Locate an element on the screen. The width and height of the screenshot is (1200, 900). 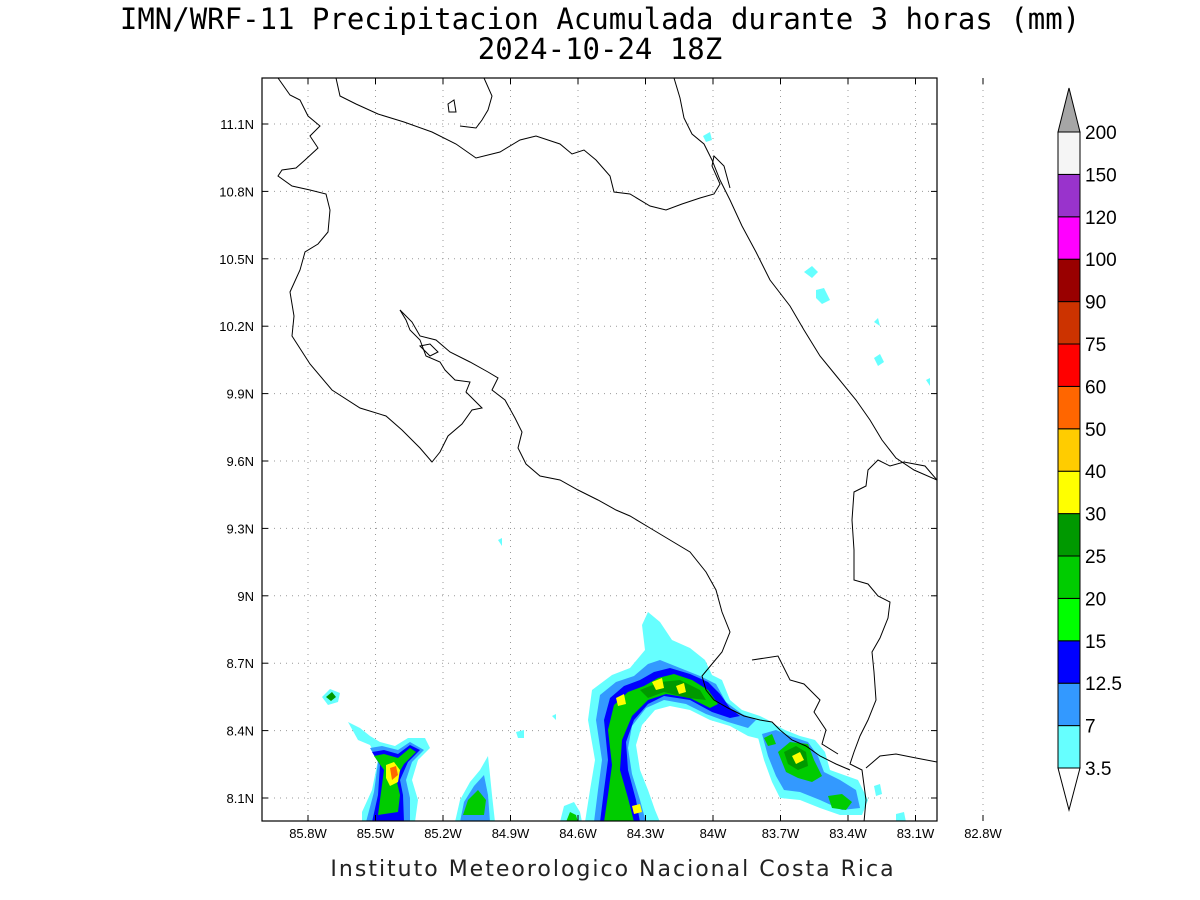
y-tick-label: 10.8N is located at coordinates (236, 191).